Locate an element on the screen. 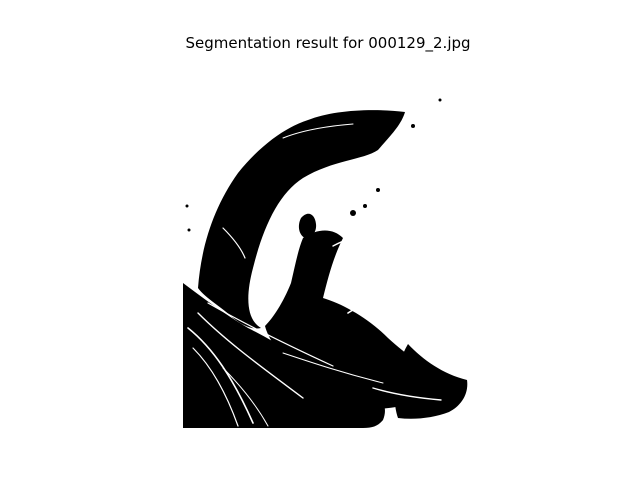  mask-region-center is located at coordinates (354, 319).